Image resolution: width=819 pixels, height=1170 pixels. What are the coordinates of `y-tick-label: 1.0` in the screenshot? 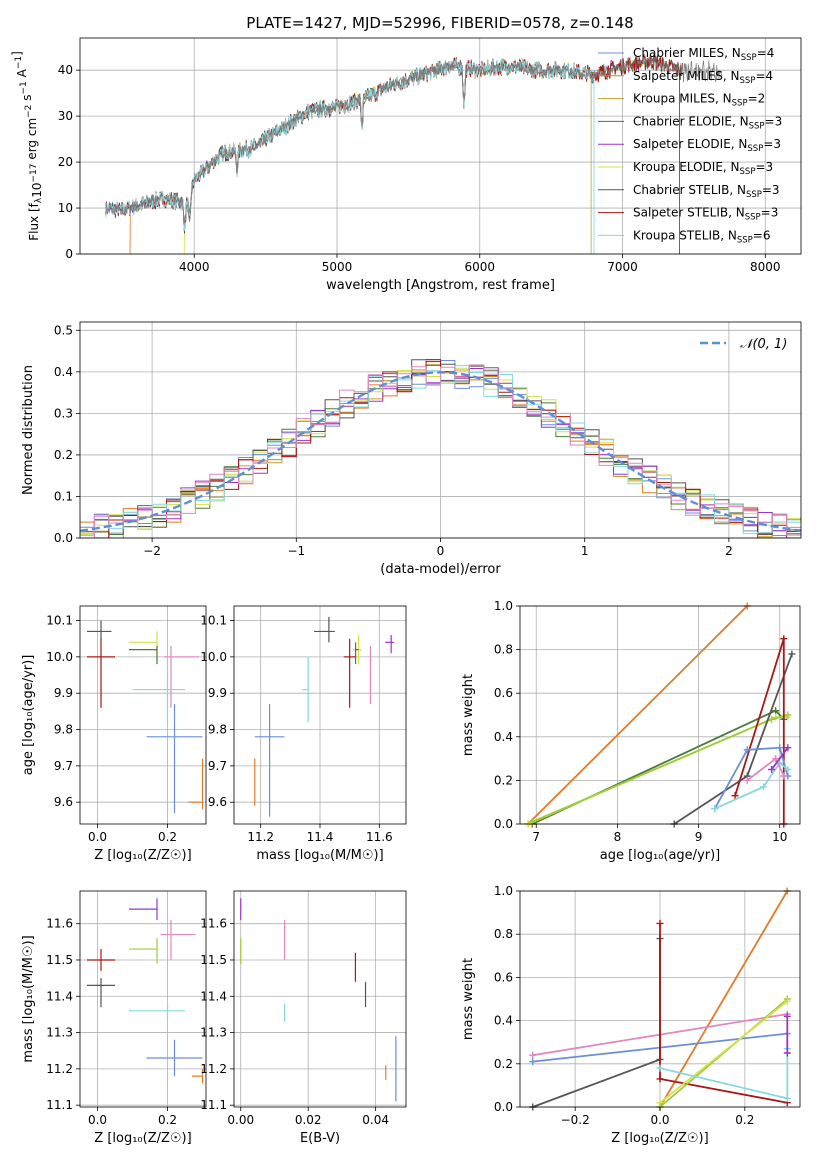 It's located at (503, 891).